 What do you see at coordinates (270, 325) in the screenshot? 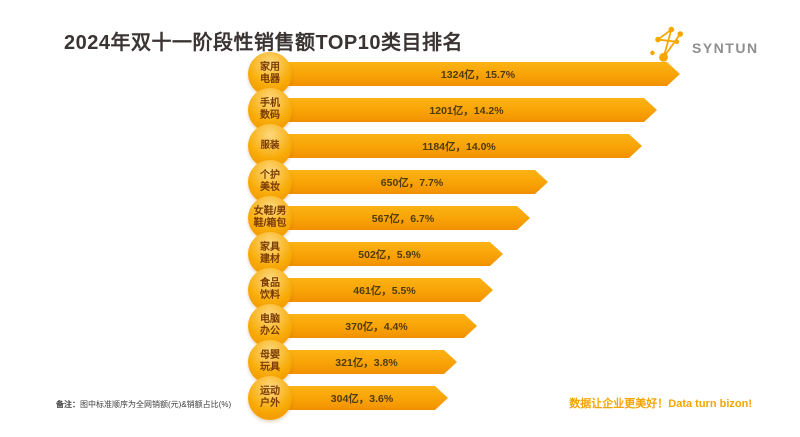
I see `category-label: 电脑 办公` at bounding box center [270, 325].